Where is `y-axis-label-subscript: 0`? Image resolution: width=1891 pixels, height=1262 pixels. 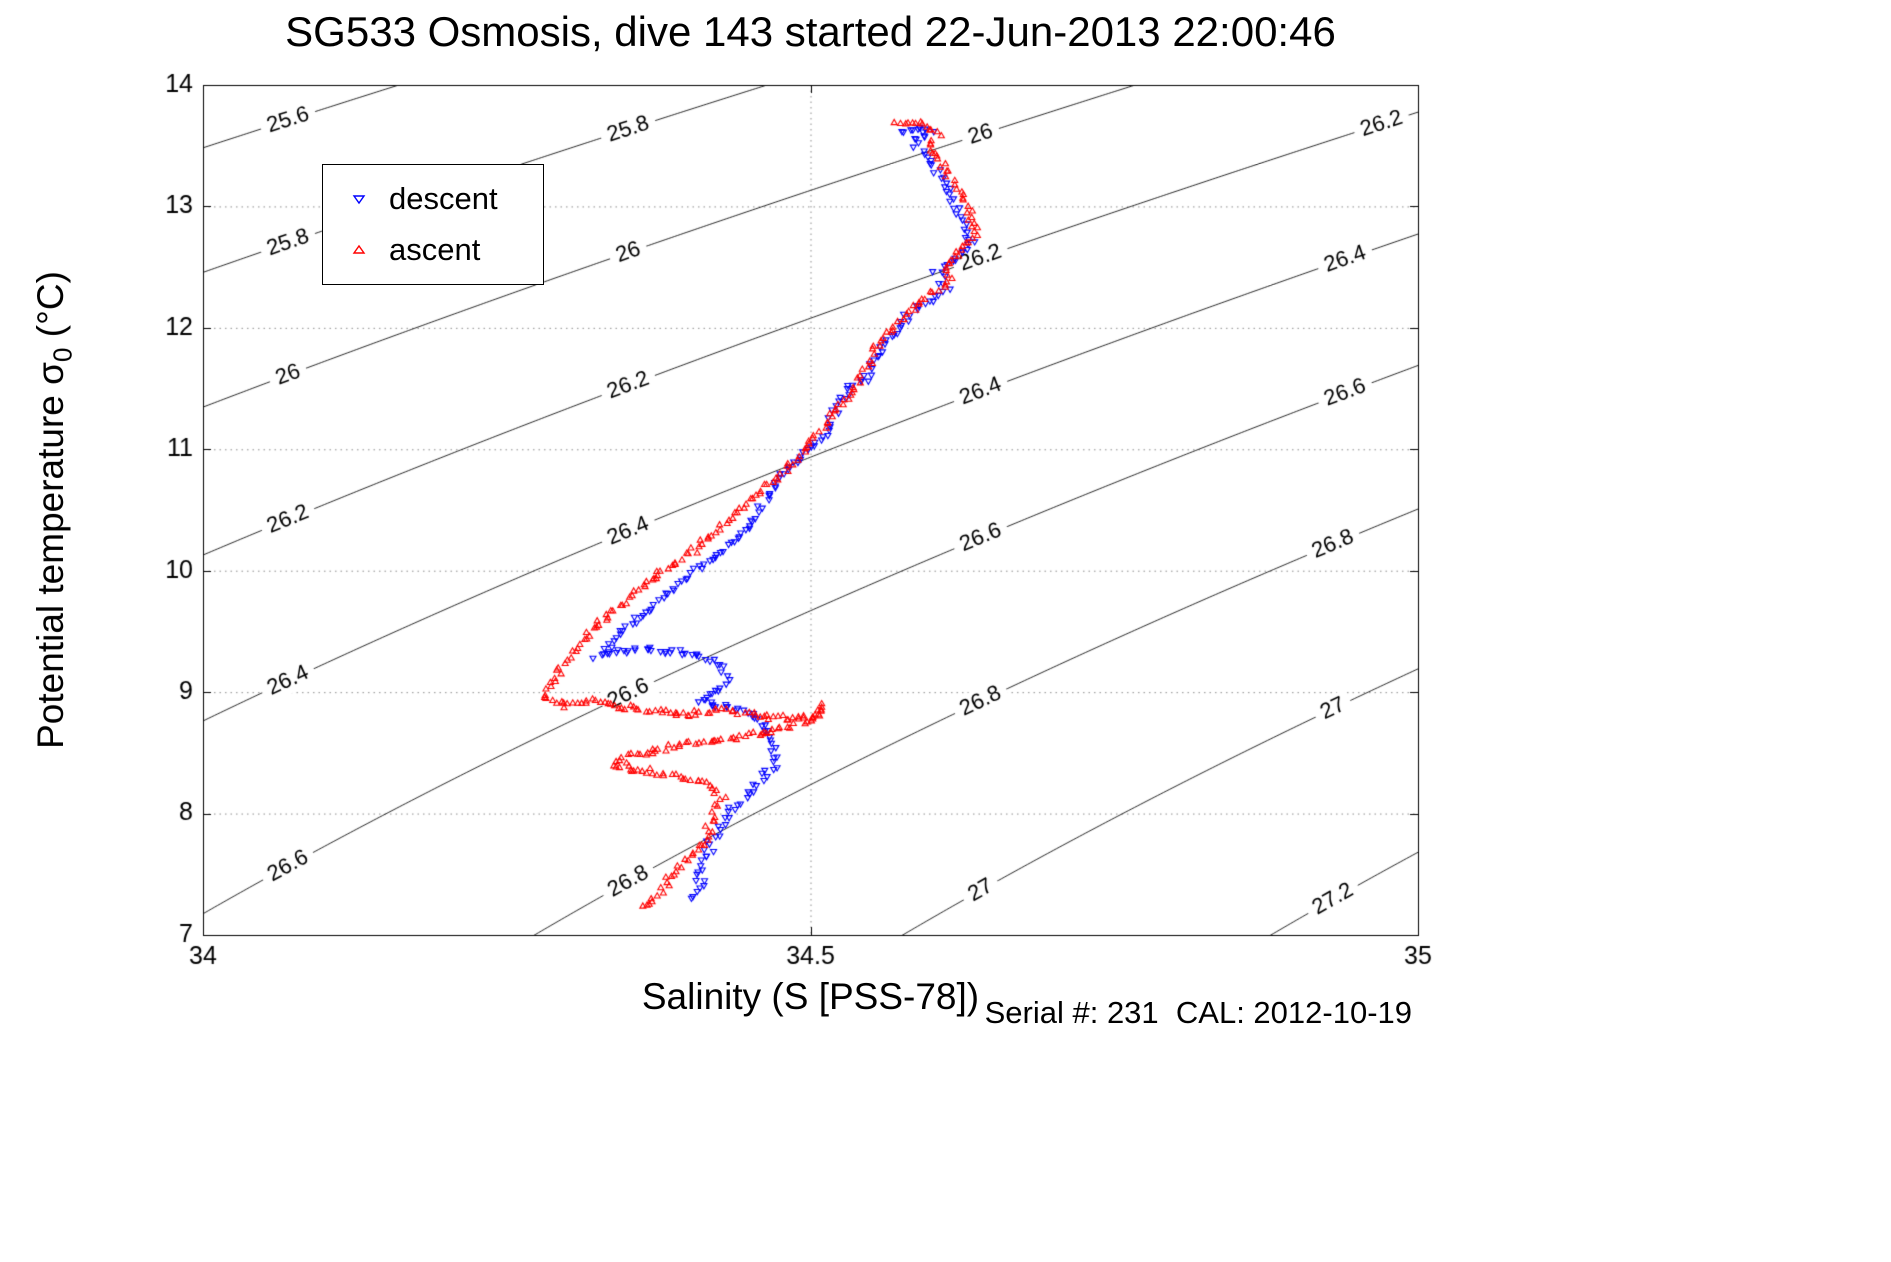 y-axis-label-subscript: 0 is located at coordinates (62, 355).